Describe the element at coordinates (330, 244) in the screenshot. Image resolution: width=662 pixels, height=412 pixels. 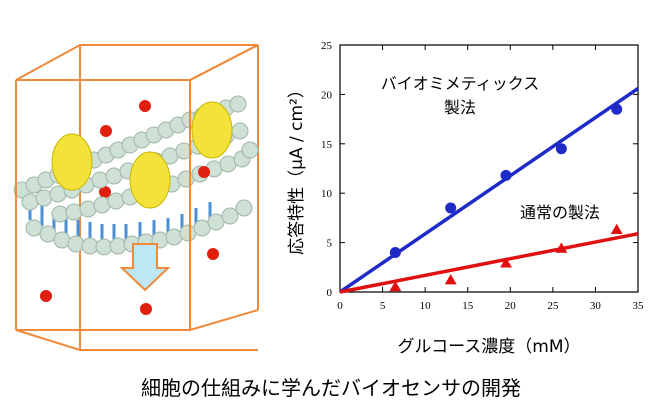
I see `y-tick-label: 5` at that location.